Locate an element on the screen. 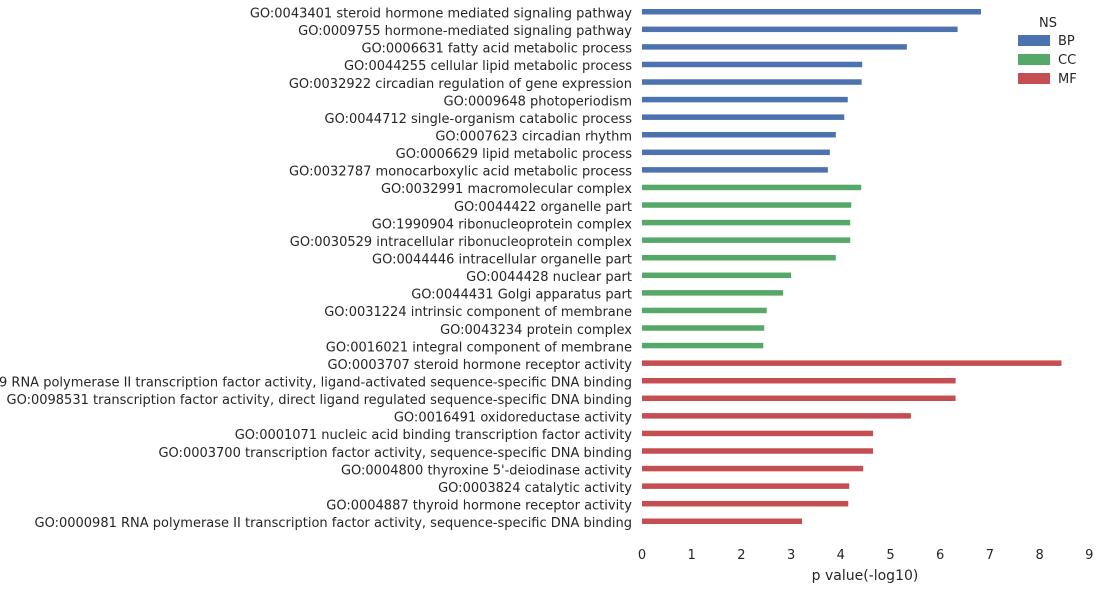 The width and height of the screenshot is (1099, 591). category-label: GO:0044431 Golgi apparatus part is located at coordinates (521, 295).